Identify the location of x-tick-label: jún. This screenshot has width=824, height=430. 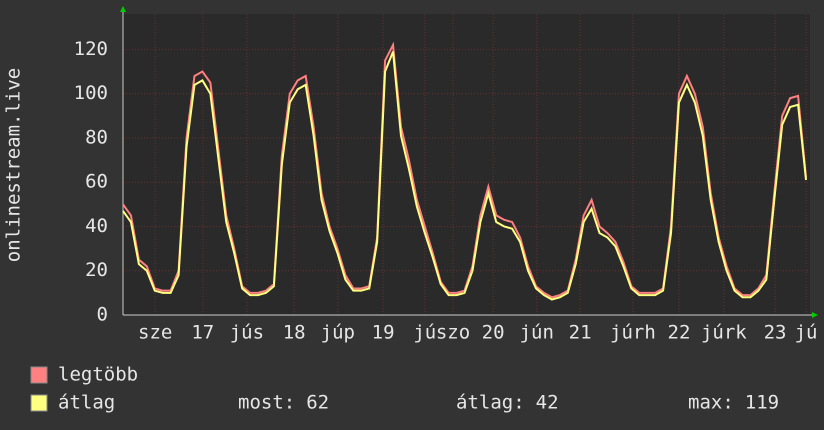
(537, 333).